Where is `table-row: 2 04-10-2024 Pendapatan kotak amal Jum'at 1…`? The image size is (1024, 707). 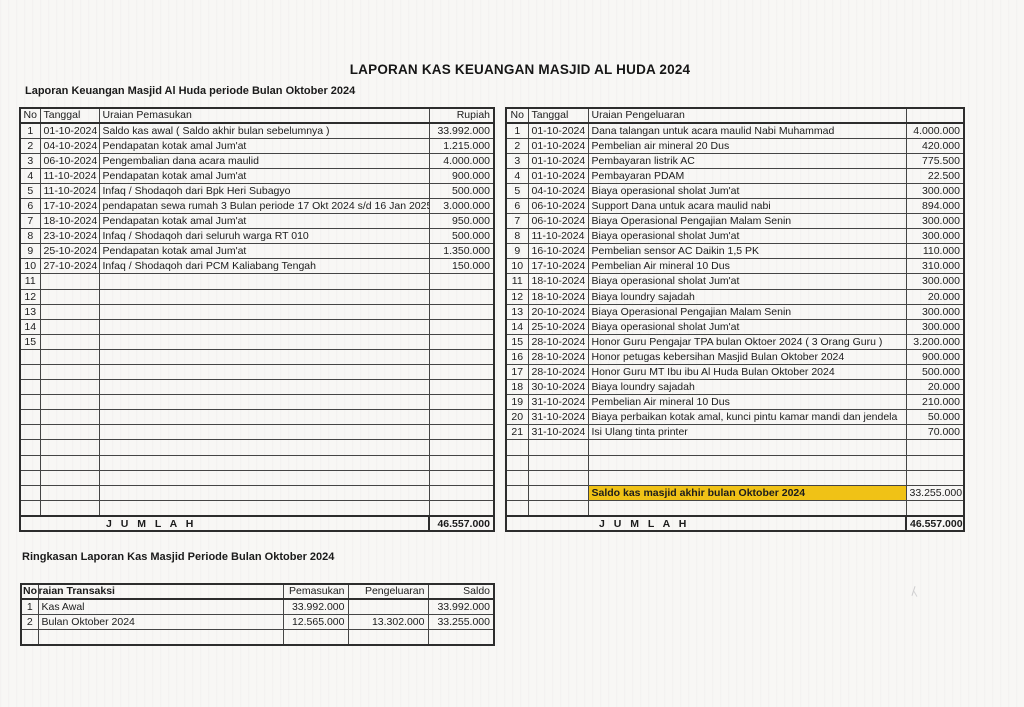 table-row: 2 04-10-2024 Pendapatan kotak amal Jum'at 1… is located at coordinates (257, 145).